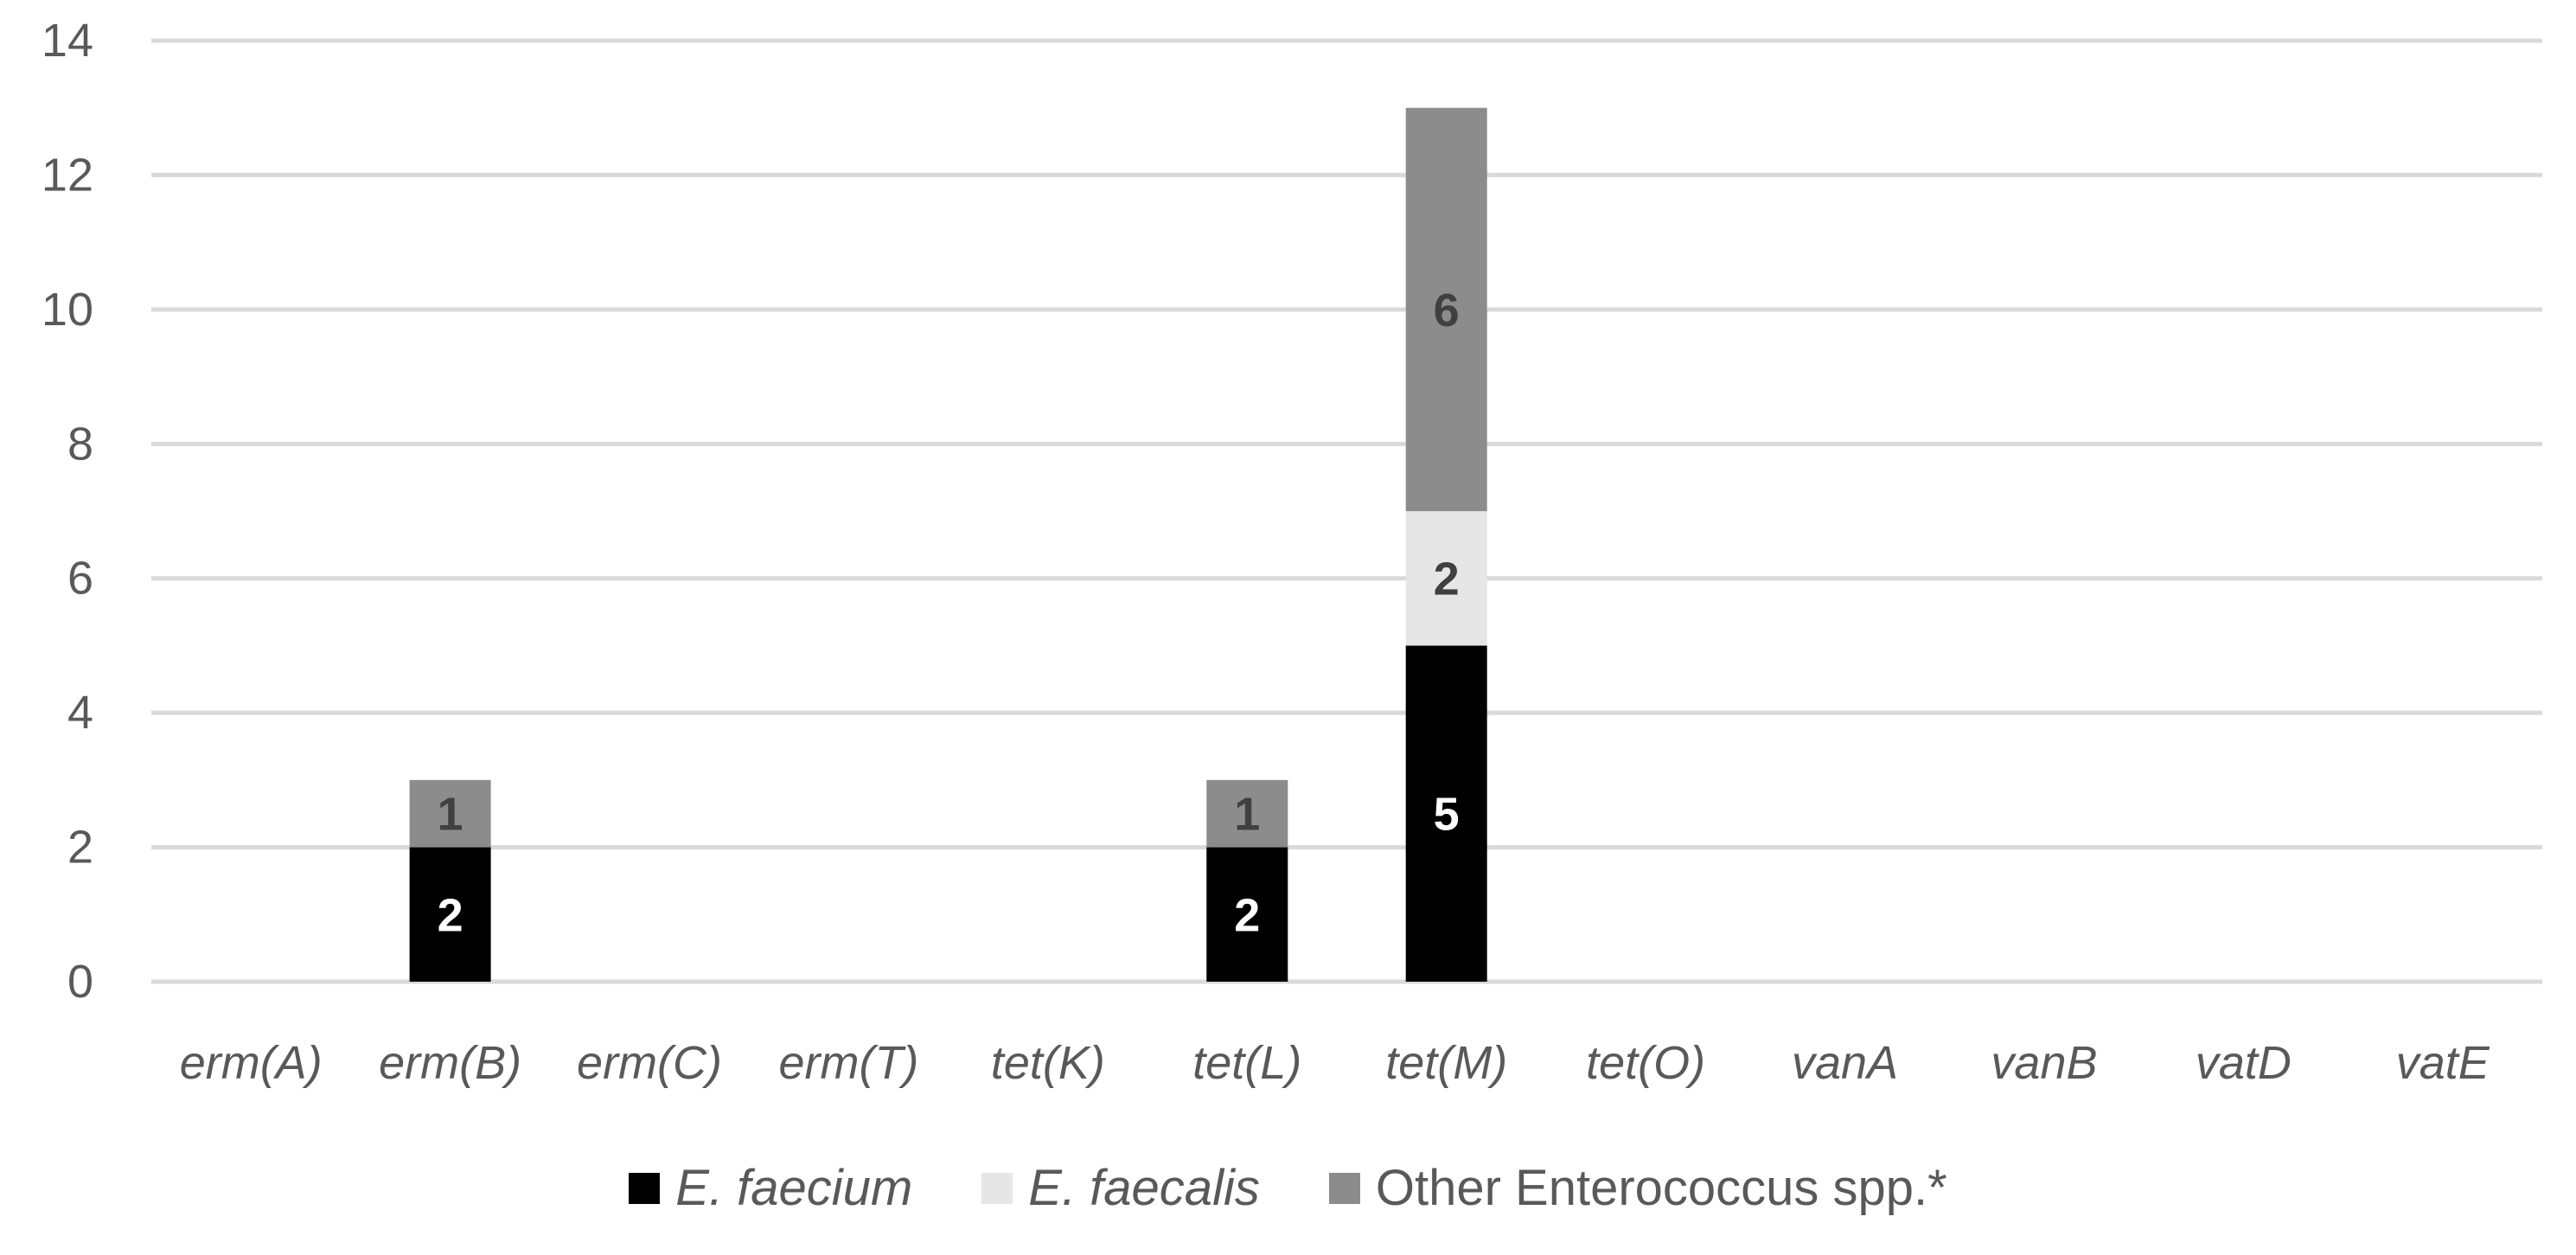  What do you see at coordinates (1845, 1063) in the screenshot?
I see `x-tick-label: vanA` at bounding box center [1845, 1063].